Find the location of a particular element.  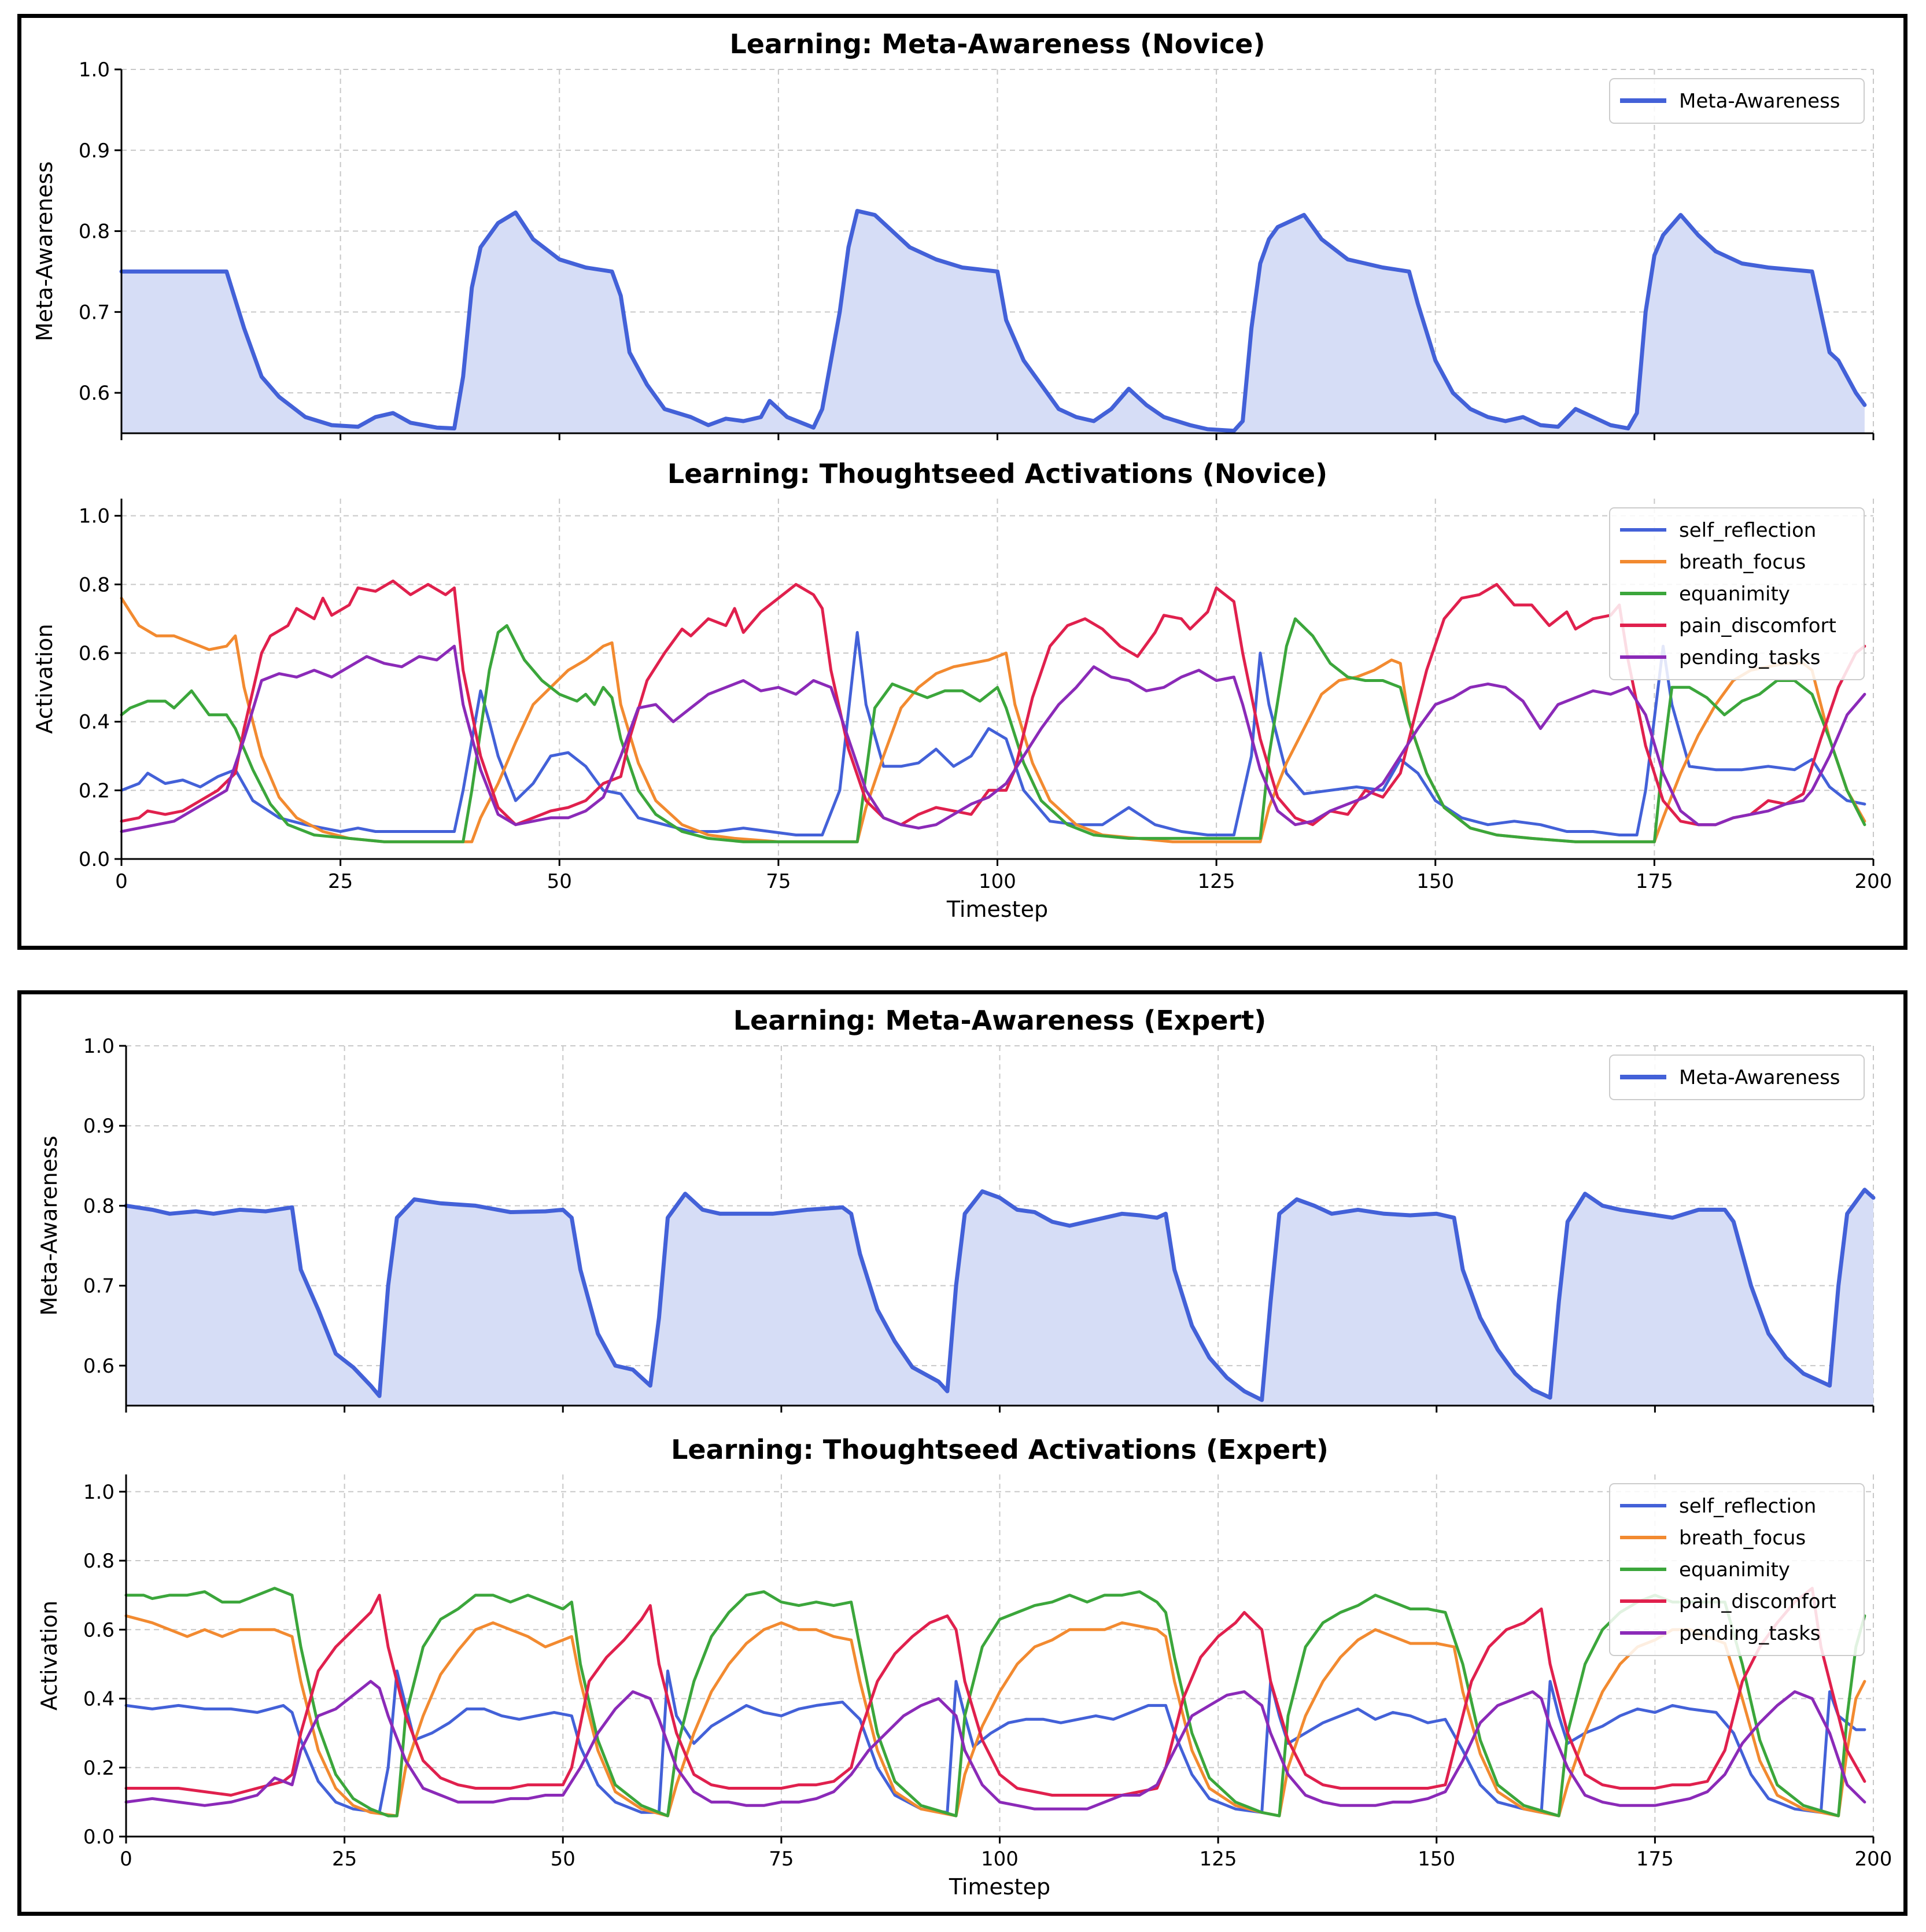

chart1-xtick-label: 50 is located at coordinates (559, 881).